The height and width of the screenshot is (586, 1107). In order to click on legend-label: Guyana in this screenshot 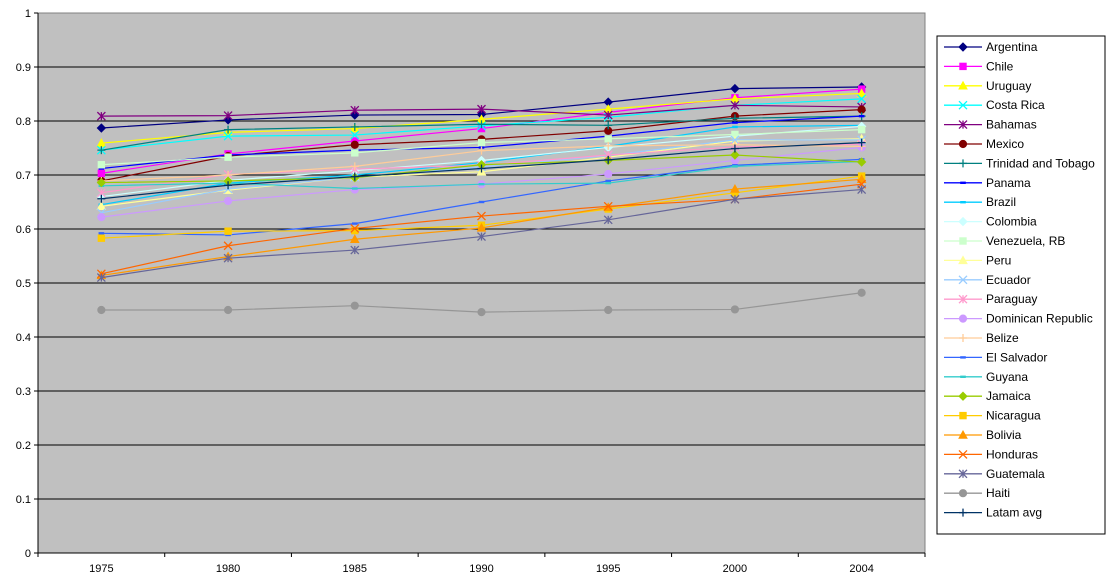, I will do `click(1007, 377)`.